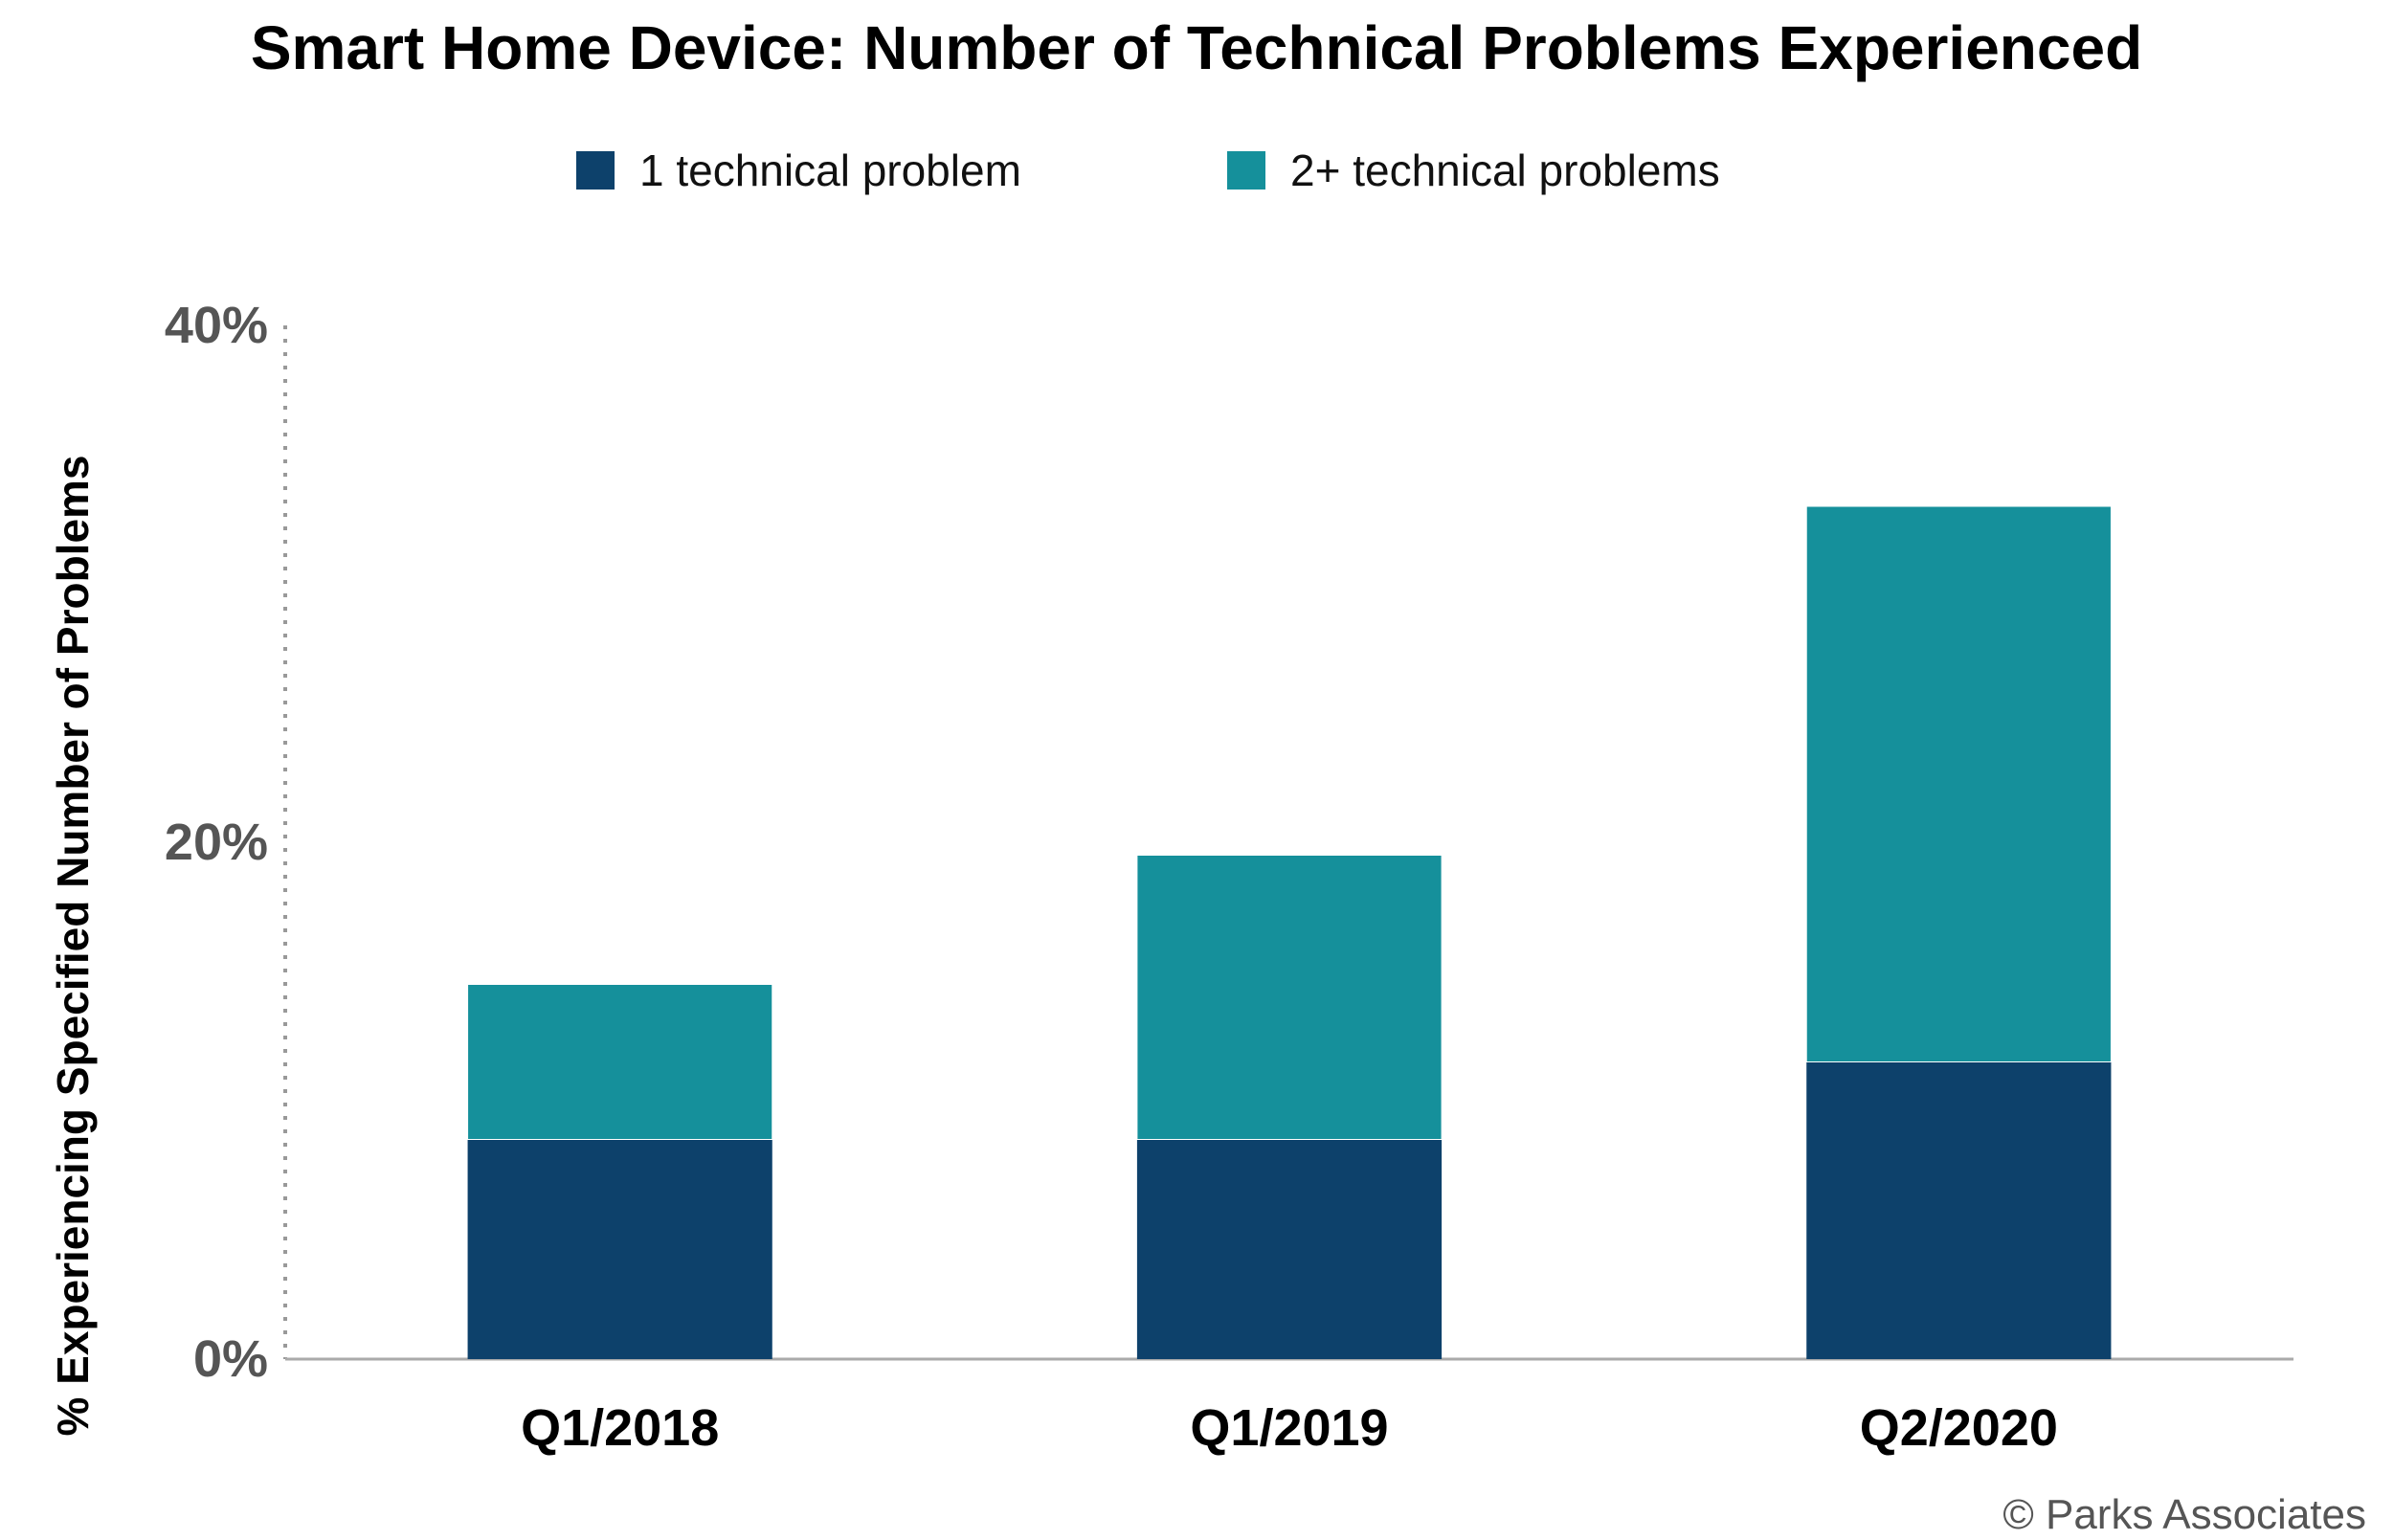 The height and width of the screenshot is (1540, 2394). Describe the element at coordinates (830, 170) in the screenshot. I see `legend-label-1-technical-problem: 1 technical problem` at that location.